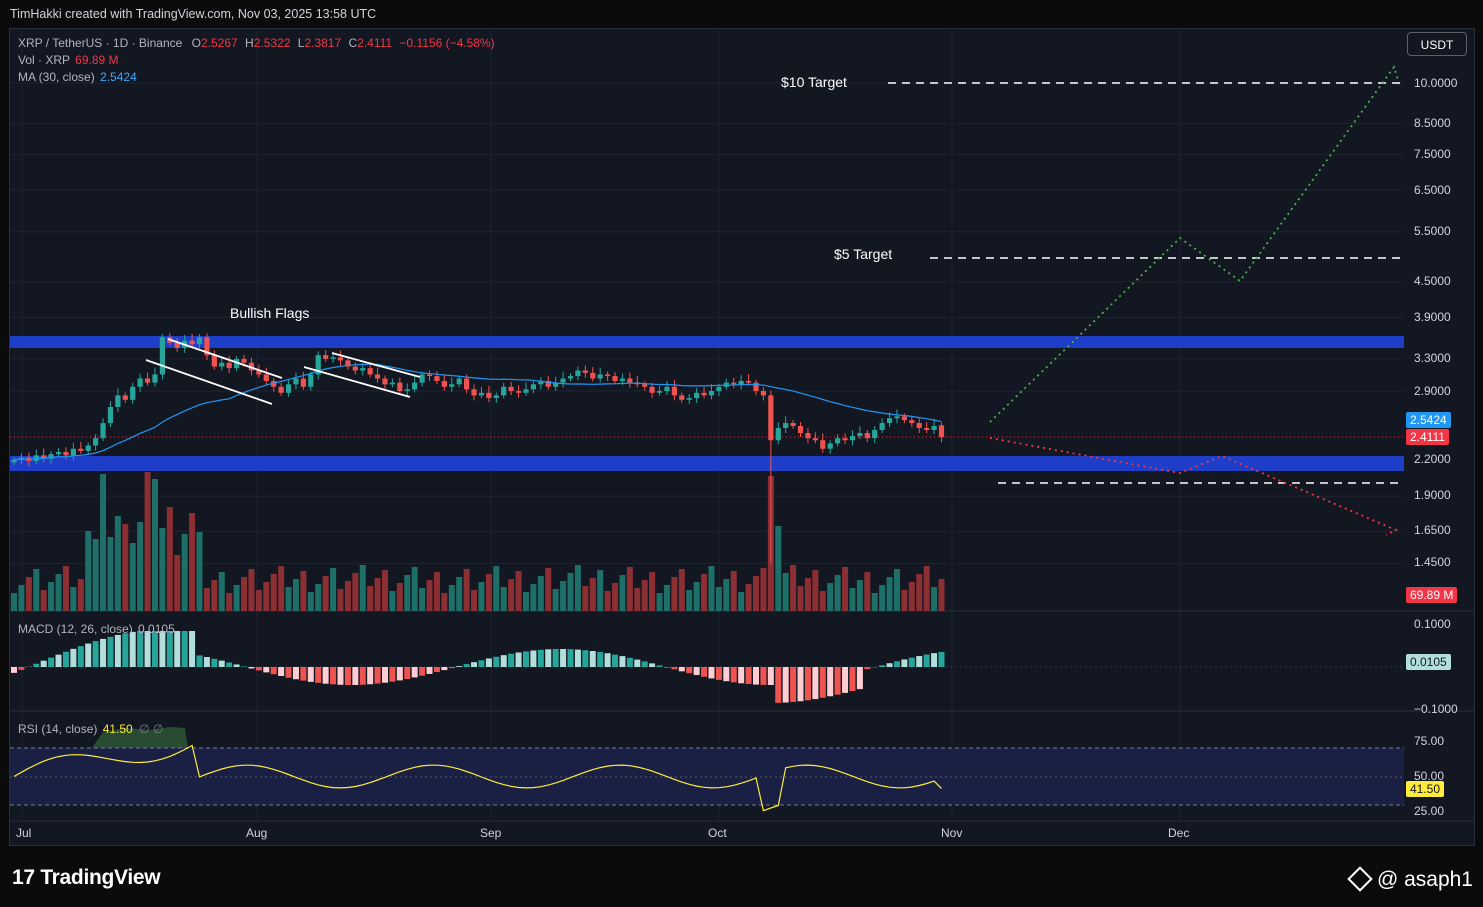  What do you see at coordinates (77, 77) in the screenshot?
I see `ma-legend: MA (30, close) 2.5424` at bounding box center [77, 77].